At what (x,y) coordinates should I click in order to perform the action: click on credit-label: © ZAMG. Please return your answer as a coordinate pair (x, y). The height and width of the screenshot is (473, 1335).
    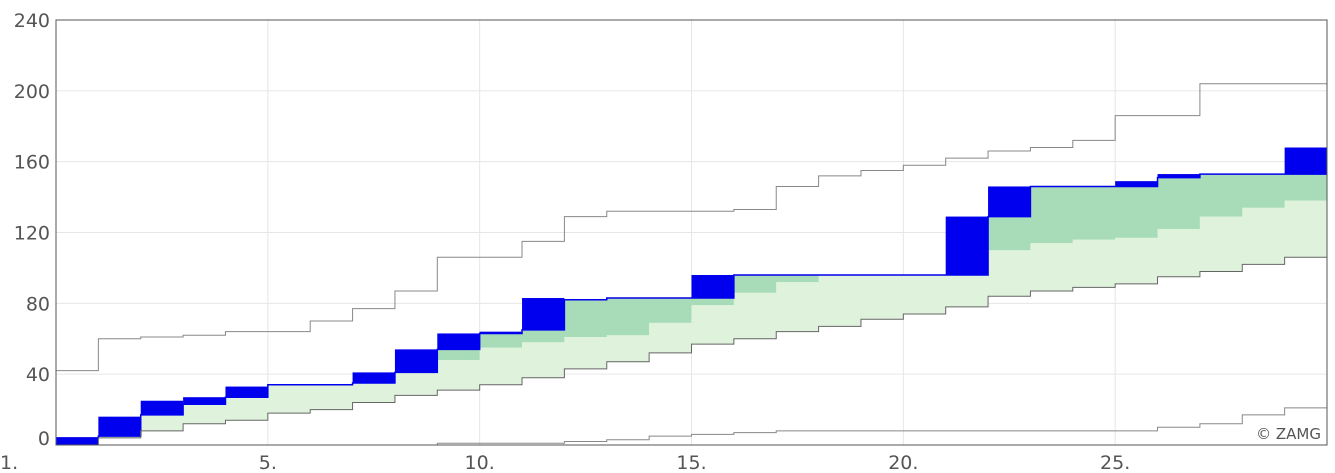
    Looking at the image, I should click on (1288, 434).